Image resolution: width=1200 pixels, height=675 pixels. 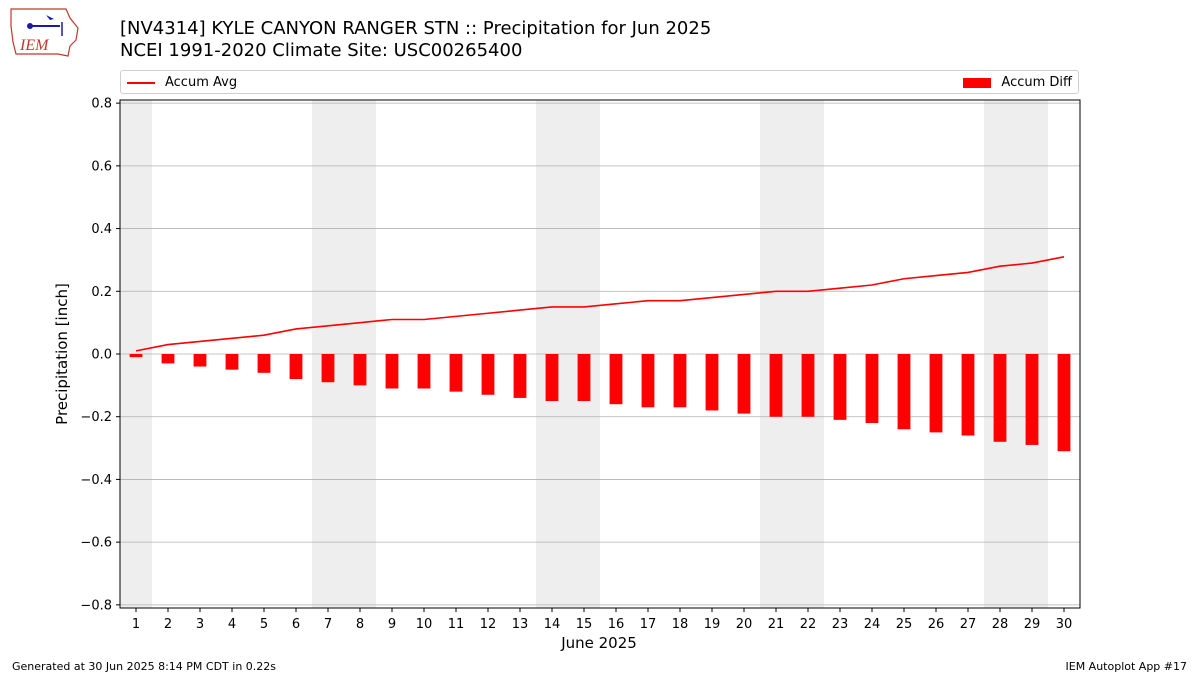 What do you see at coordinates (136, 624) in the screenshot?
I see `x-tick-label: 1` at bounding box center [136, 624].